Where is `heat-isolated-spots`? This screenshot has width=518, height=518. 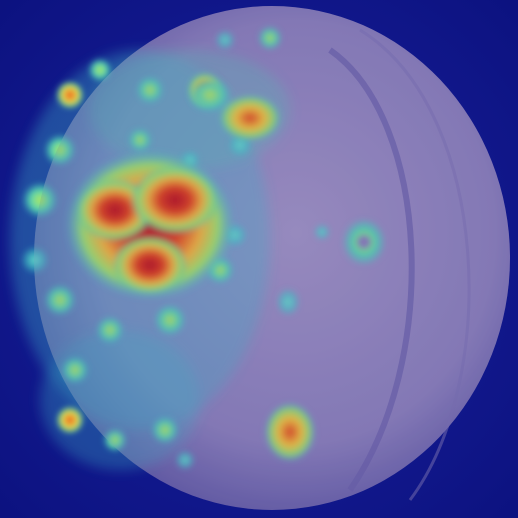 heat-isolated-spots is located at coordinates (325, 340).